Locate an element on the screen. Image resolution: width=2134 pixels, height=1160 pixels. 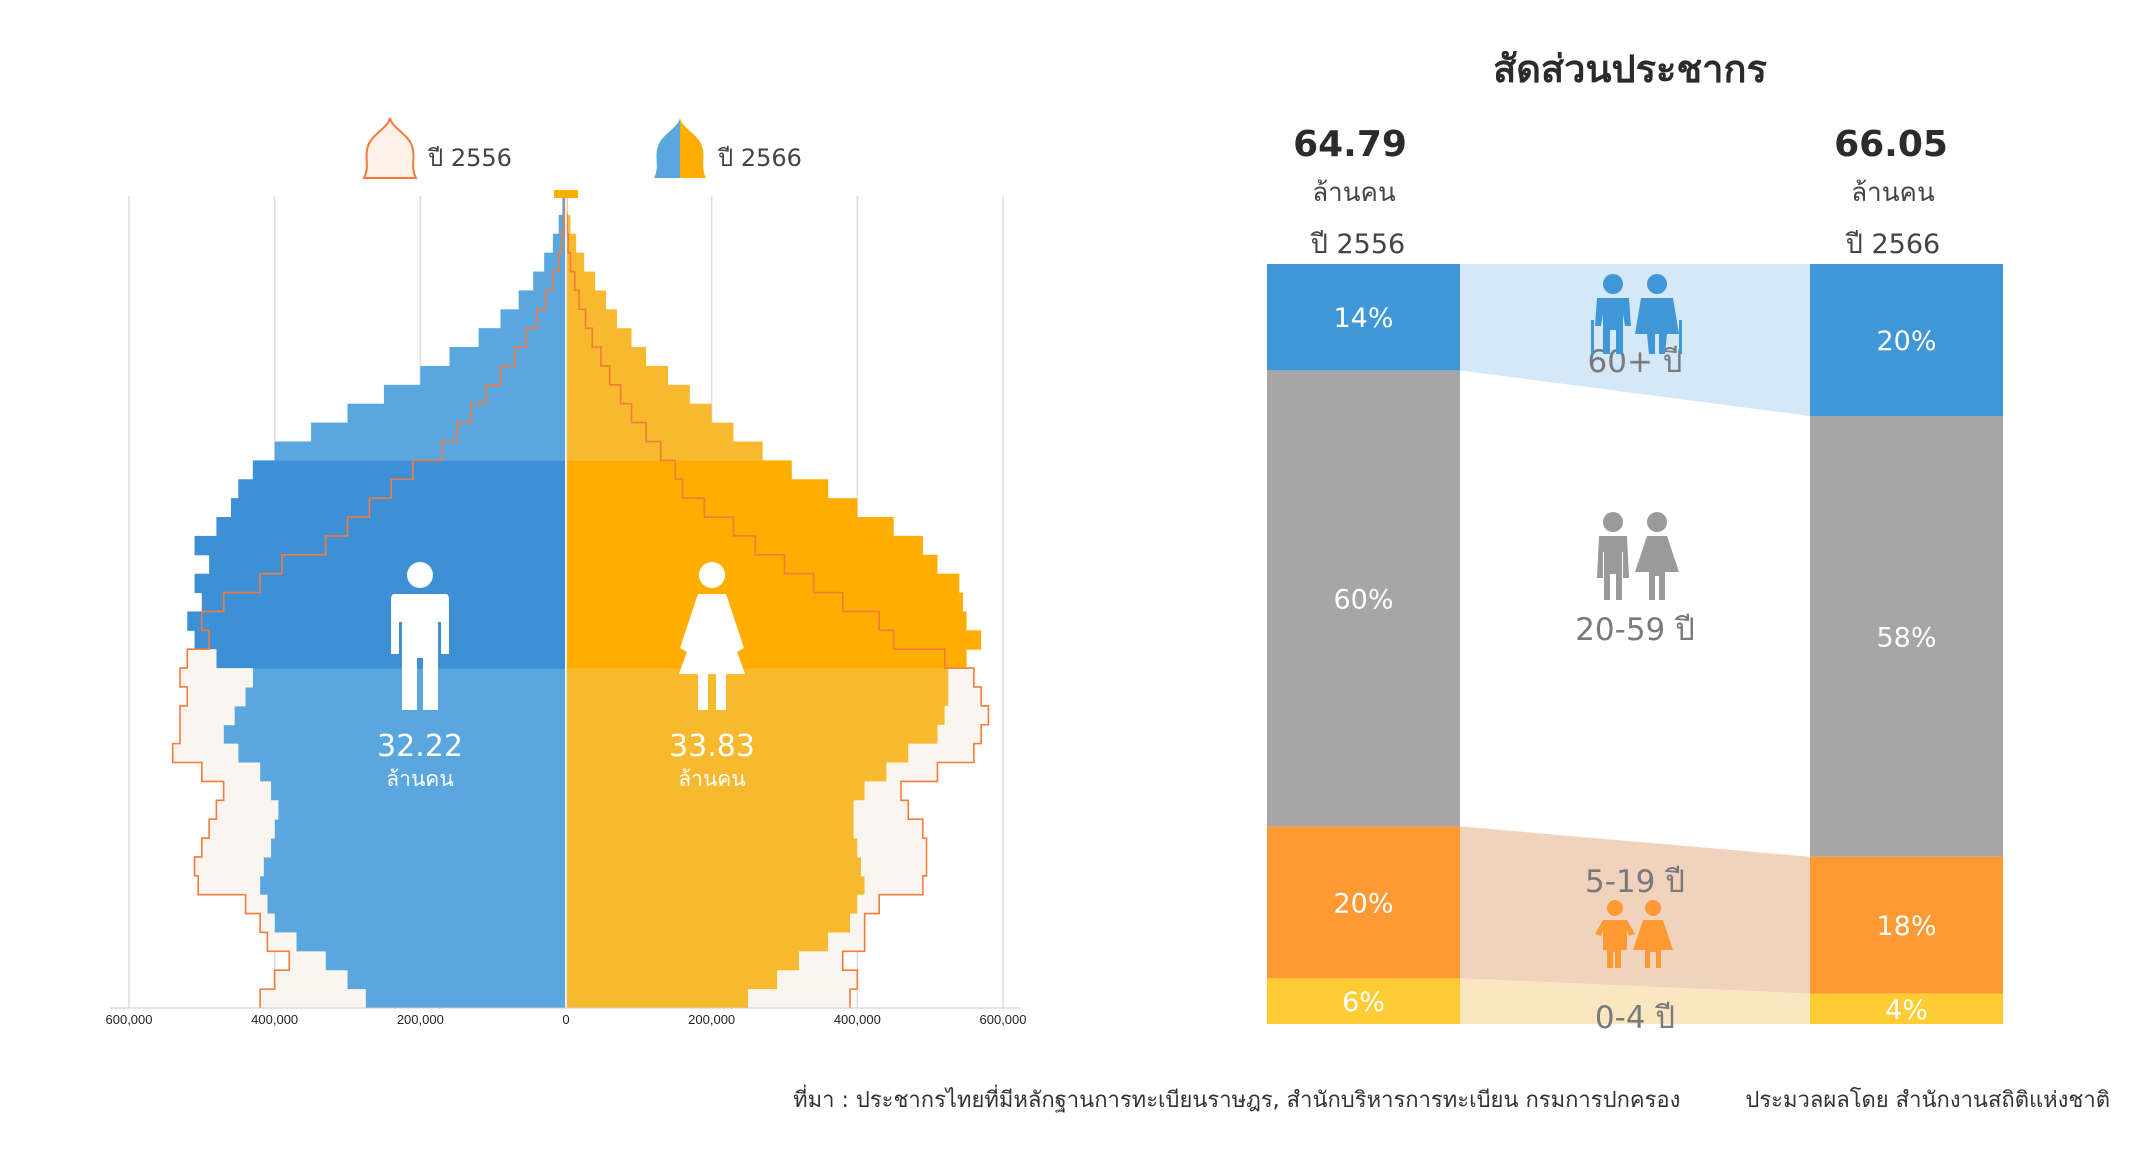
segment-value-label: 60% is located at coordinates (1363, 599).